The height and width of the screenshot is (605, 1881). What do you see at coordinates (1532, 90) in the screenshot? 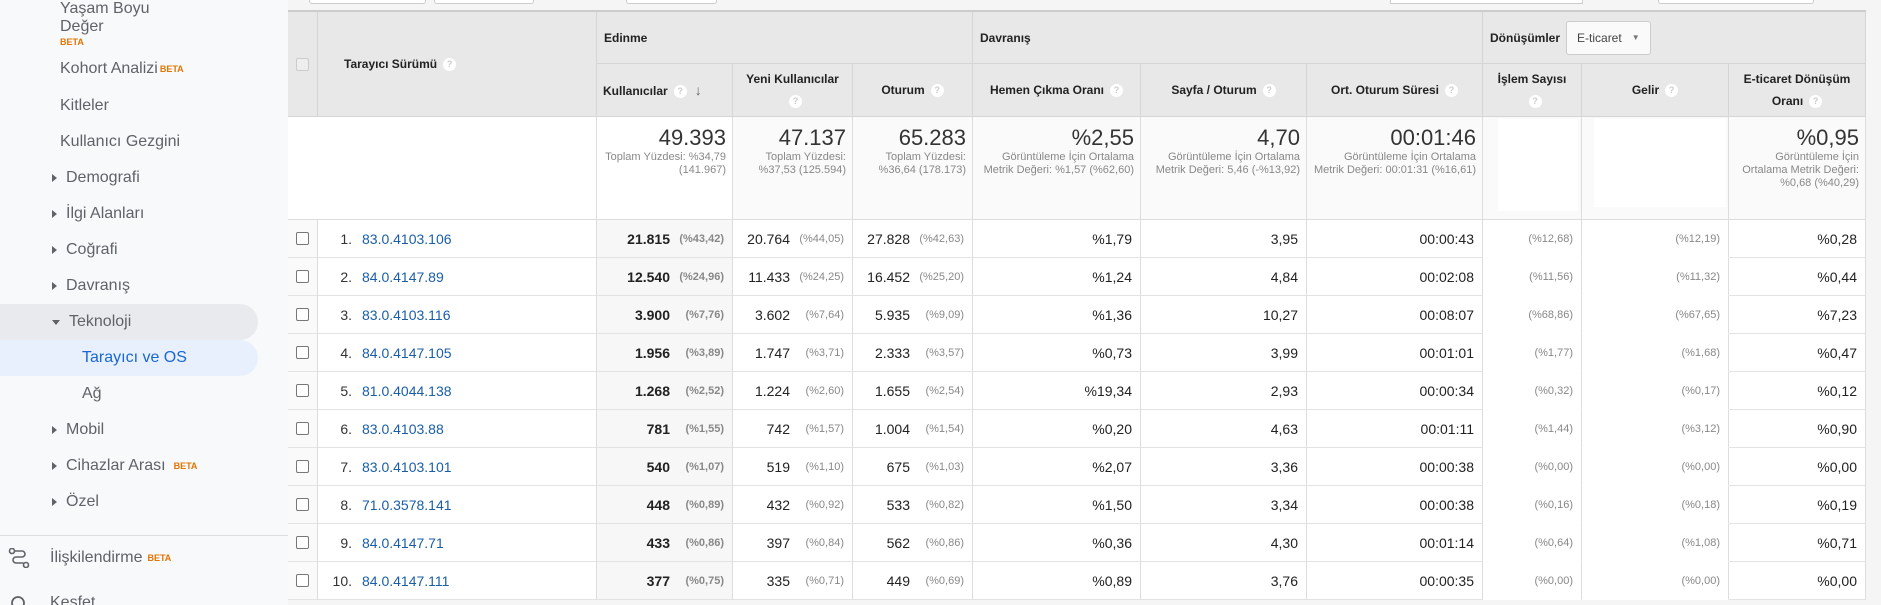
I see `column-header: İşlem Sayısı?` at bounding box center [1532, 90].